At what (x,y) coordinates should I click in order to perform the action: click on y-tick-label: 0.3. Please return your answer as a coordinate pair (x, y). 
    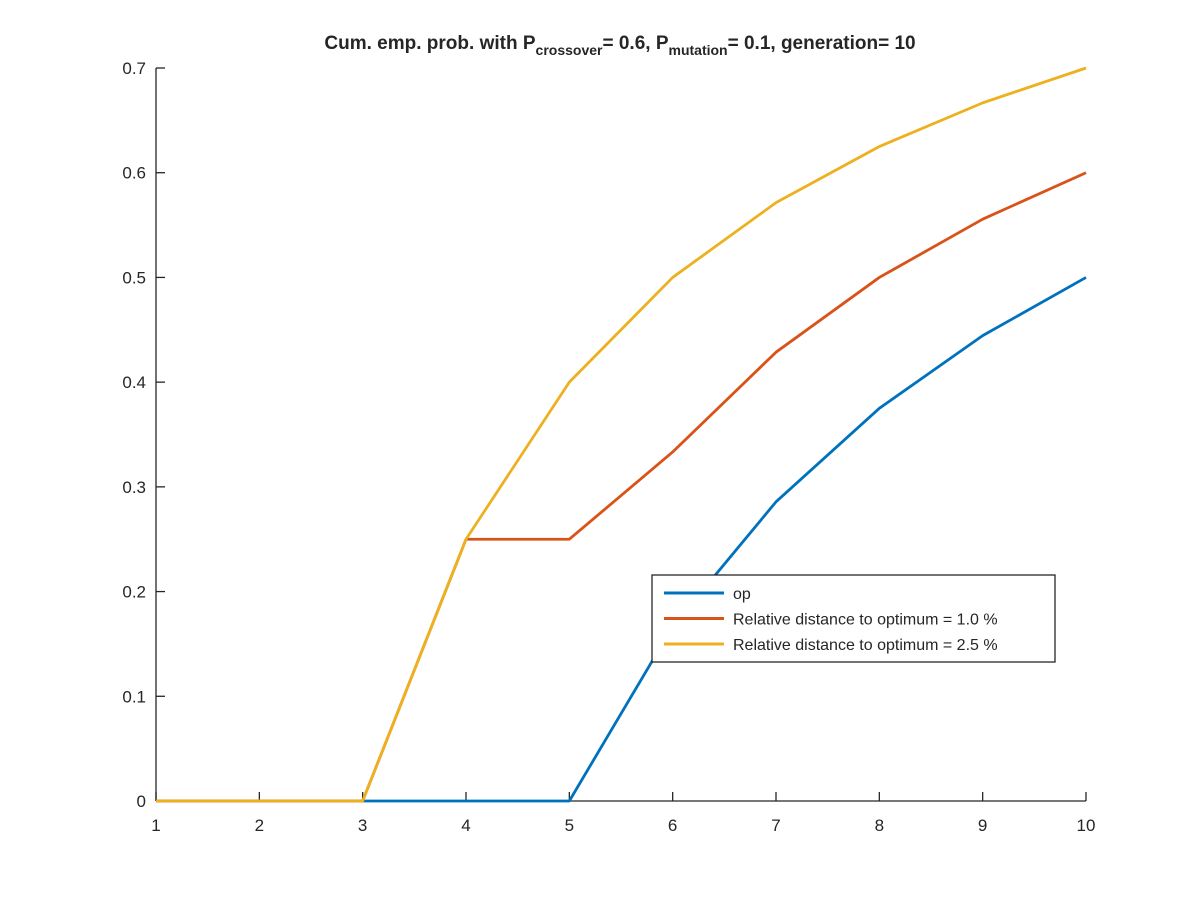
    Looking at the image, I should click on (134, 487).